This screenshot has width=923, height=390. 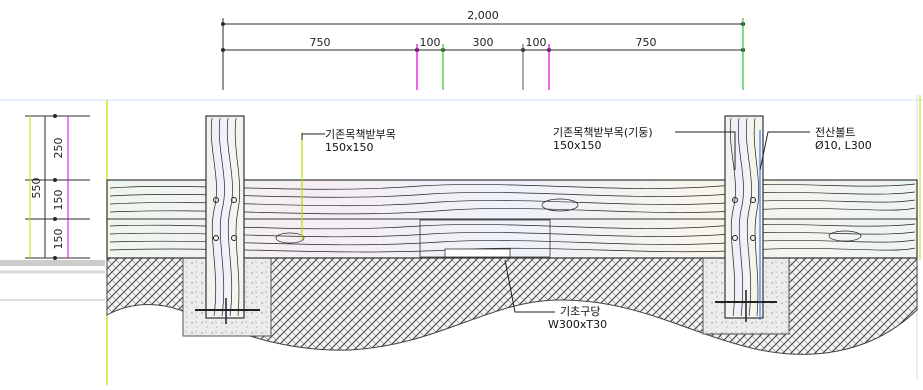 What do you see at coordinates (483, 15) in the screenshot?
I see `dim-total-label: 2,000` at bounding box center [483, 15].